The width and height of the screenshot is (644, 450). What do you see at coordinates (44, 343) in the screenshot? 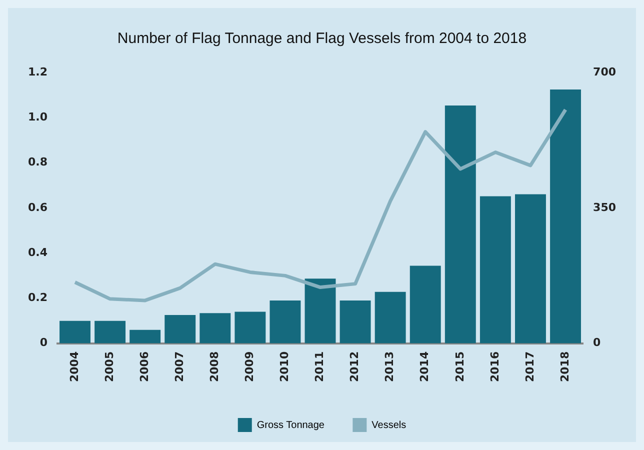
I see `y-tick-label: 0` at bounding box center [44, 343].